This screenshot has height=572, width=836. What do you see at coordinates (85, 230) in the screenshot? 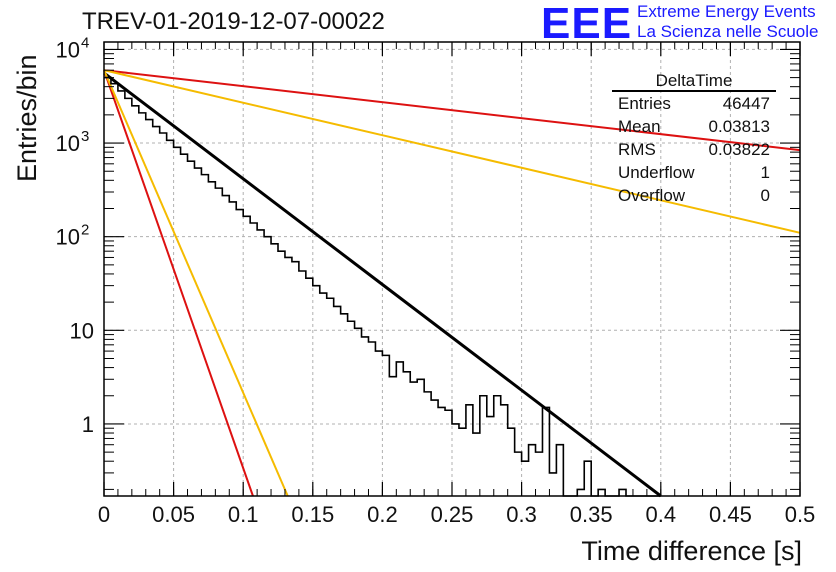
I see `y-tick-exponent: 2` at bounding box center [85, 230].